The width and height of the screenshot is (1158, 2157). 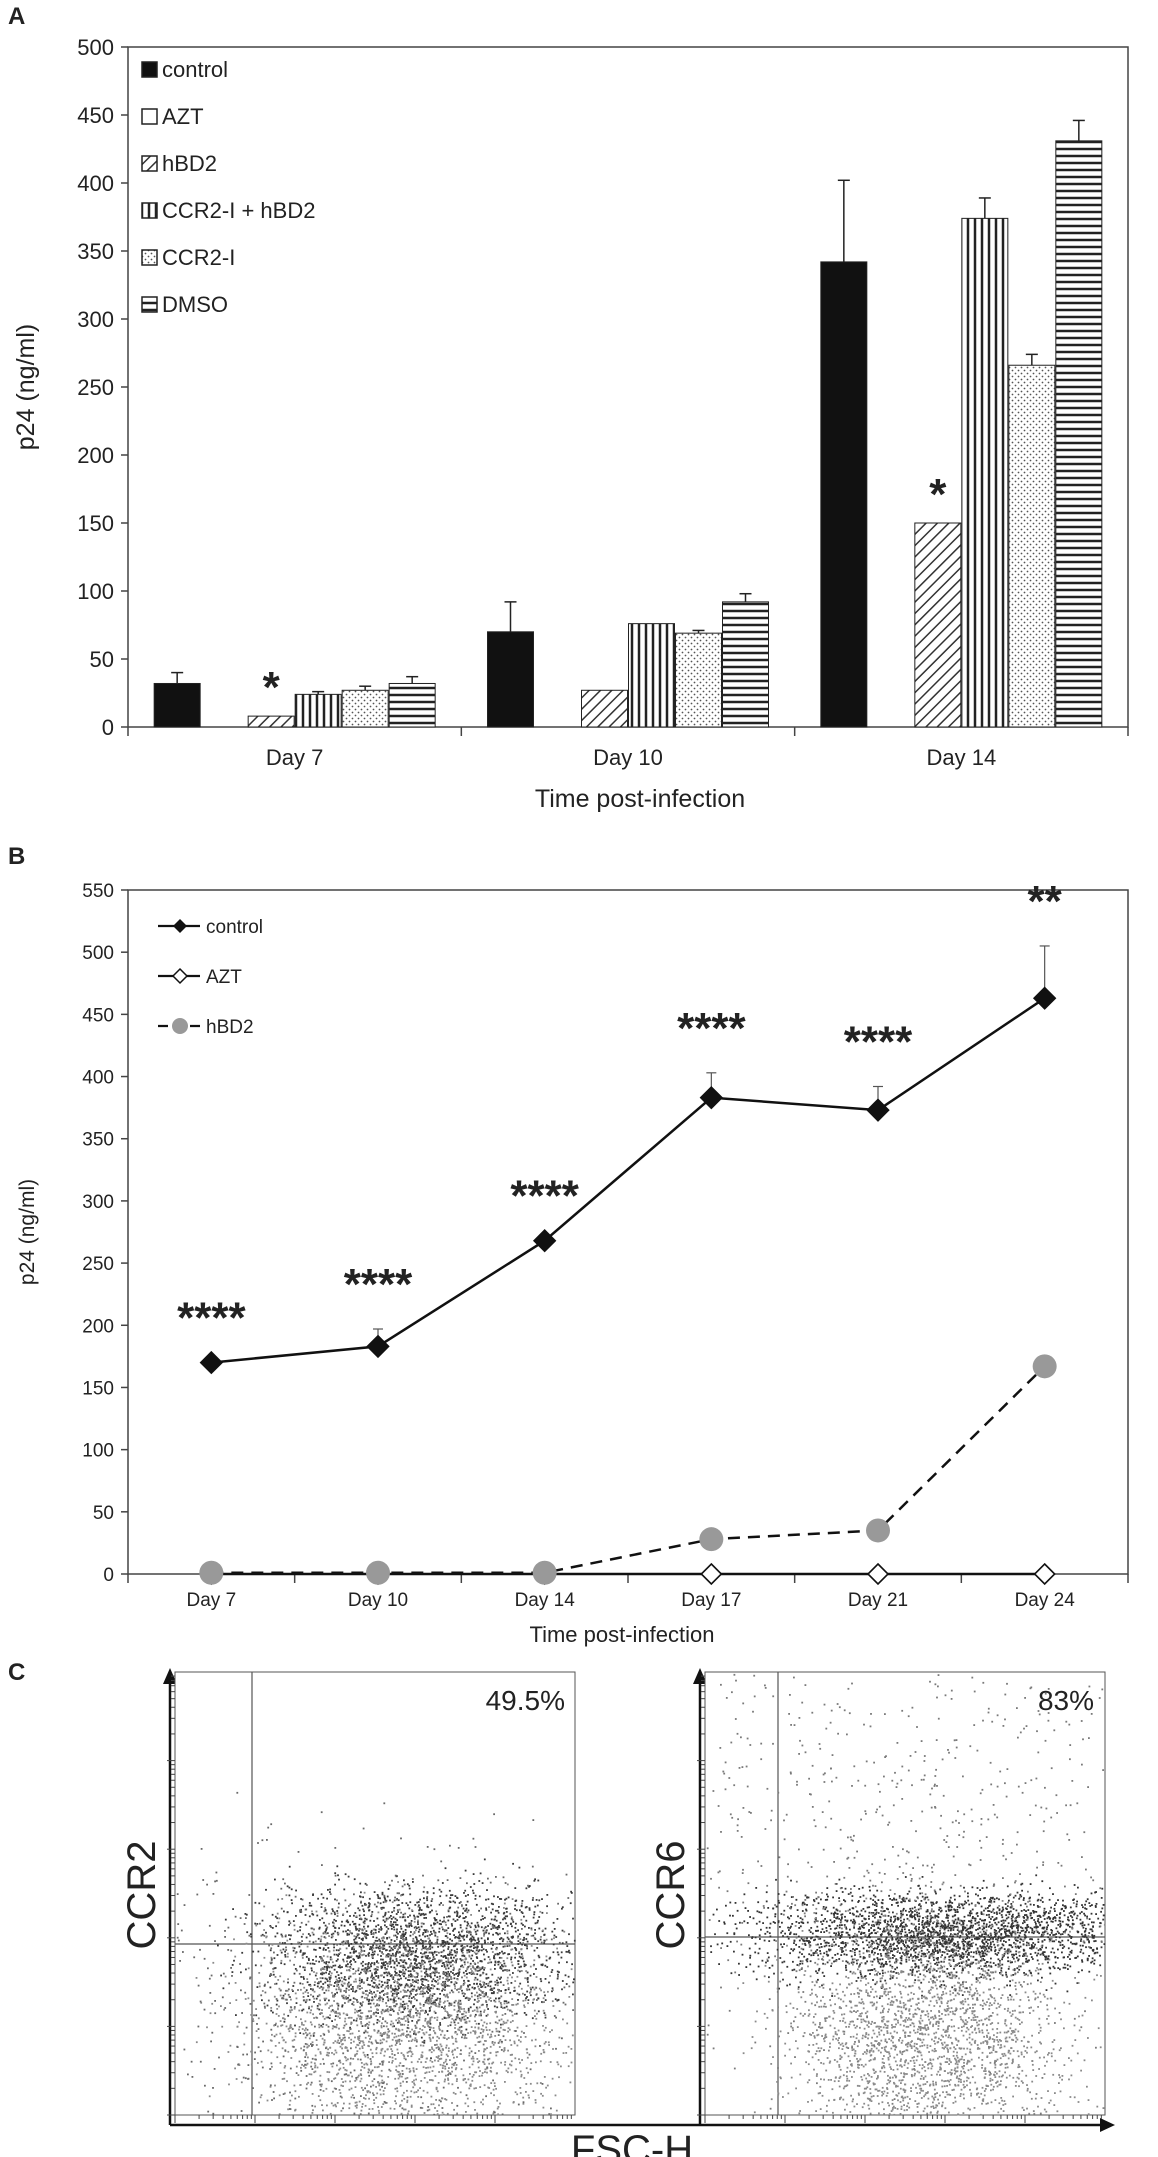 What do you see at coordinates (16, 856) in the screenshot?
I see `panel-label-b: B` at bounding box center [16, 856].